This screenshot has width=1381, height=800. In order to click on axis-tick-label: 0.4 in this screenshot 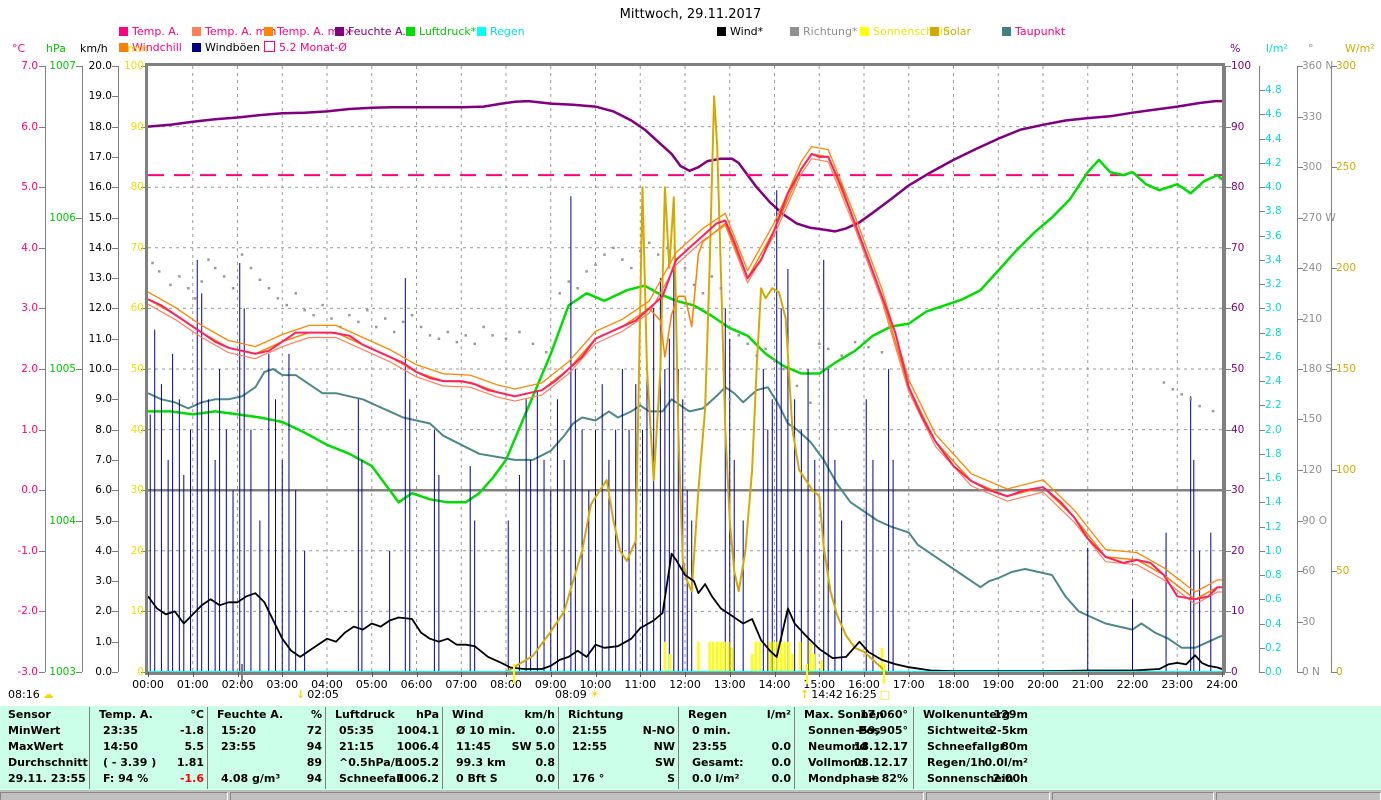, I will do `click(1273, 624)`.